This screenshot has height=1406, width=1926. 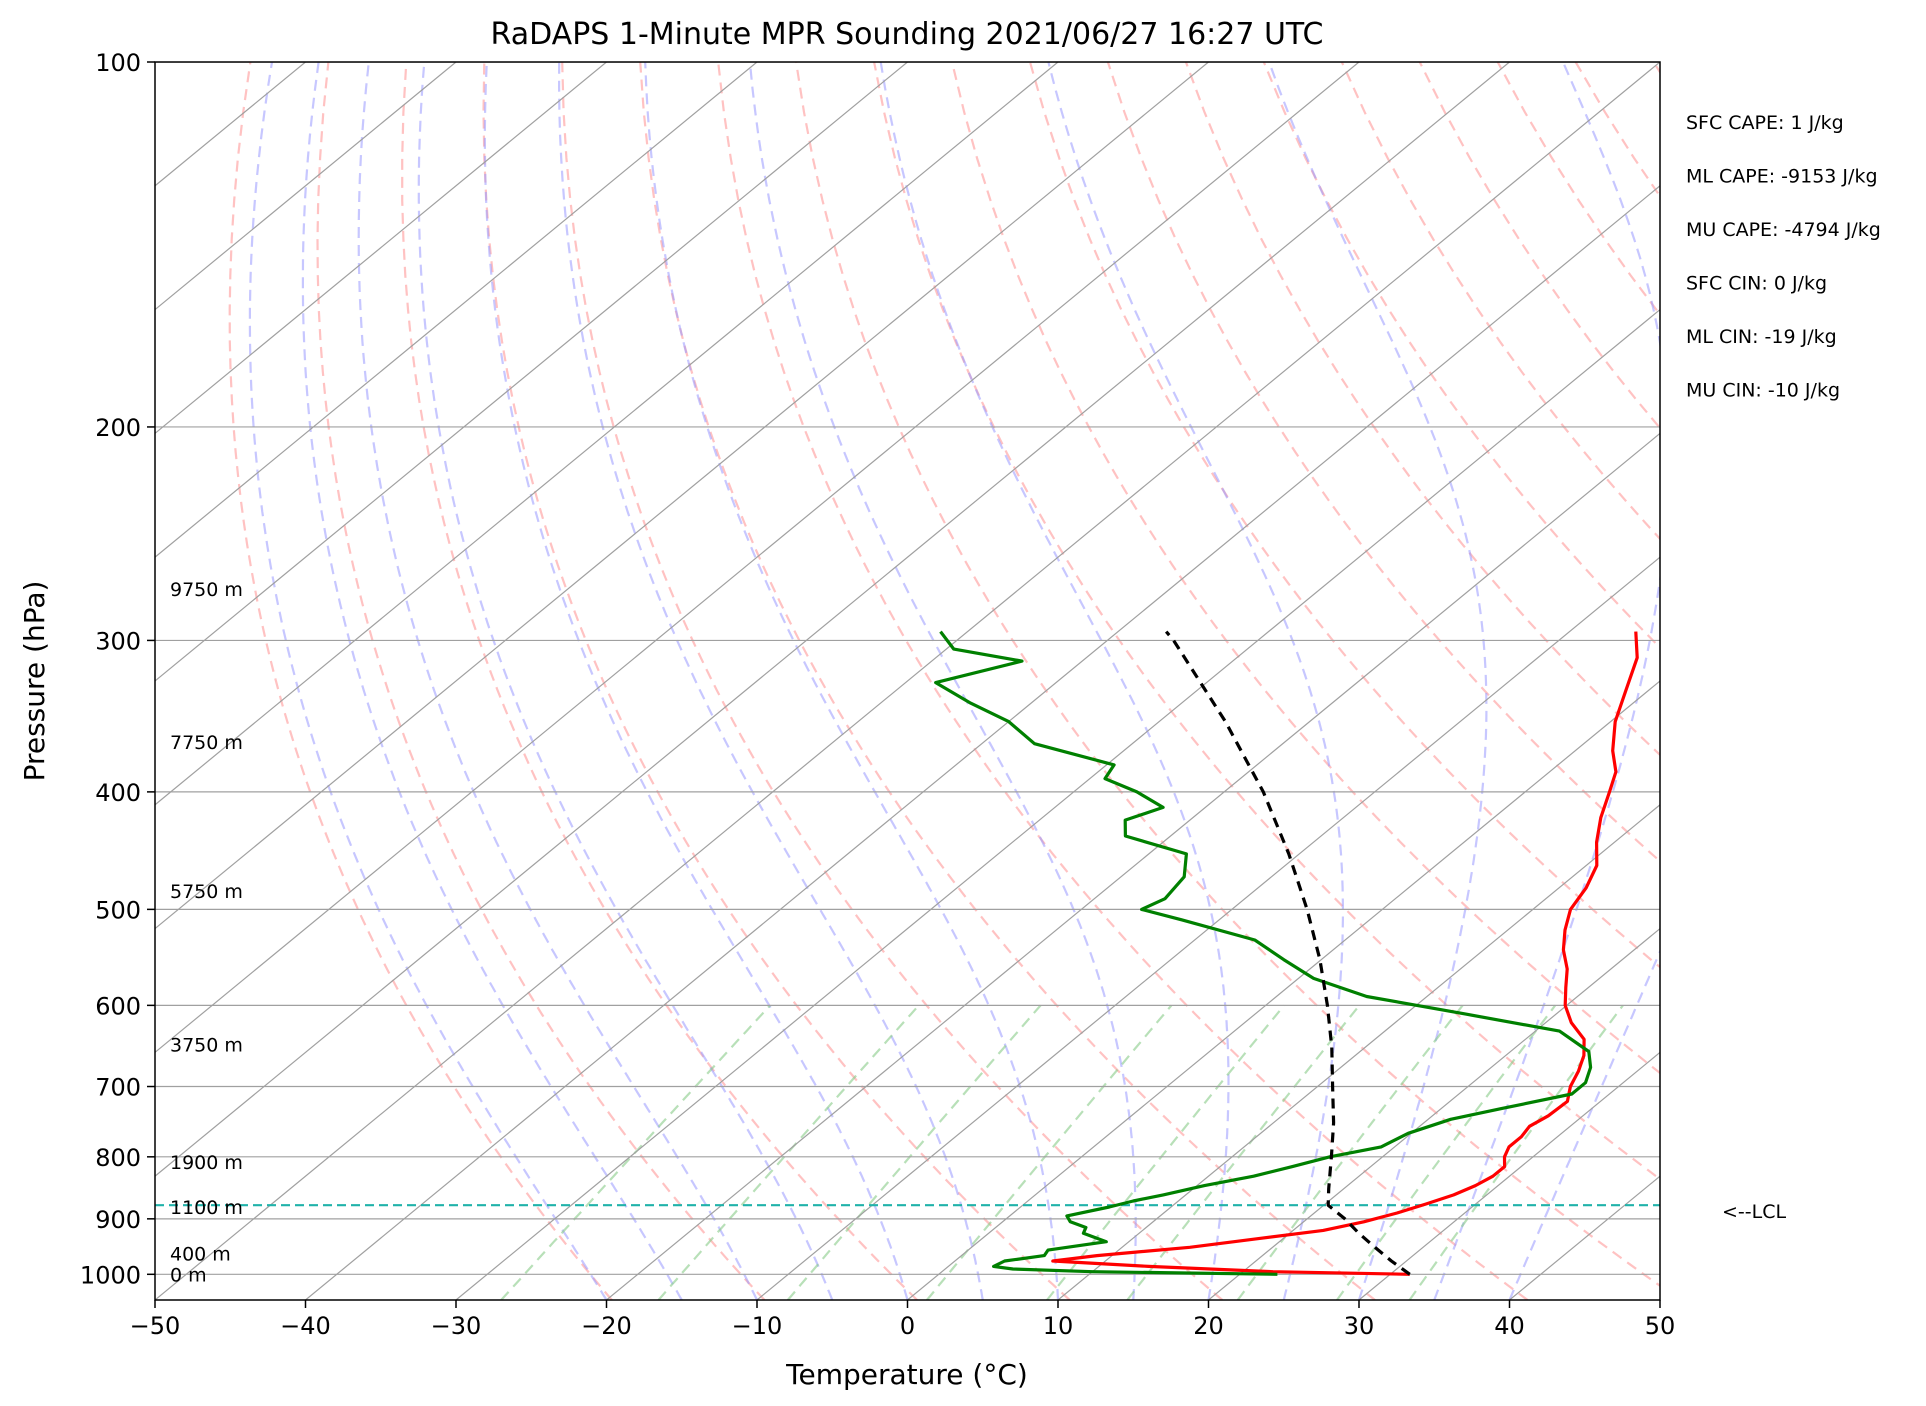 I want to click on height-label: 3750 m, so click(x=206, y=1045).